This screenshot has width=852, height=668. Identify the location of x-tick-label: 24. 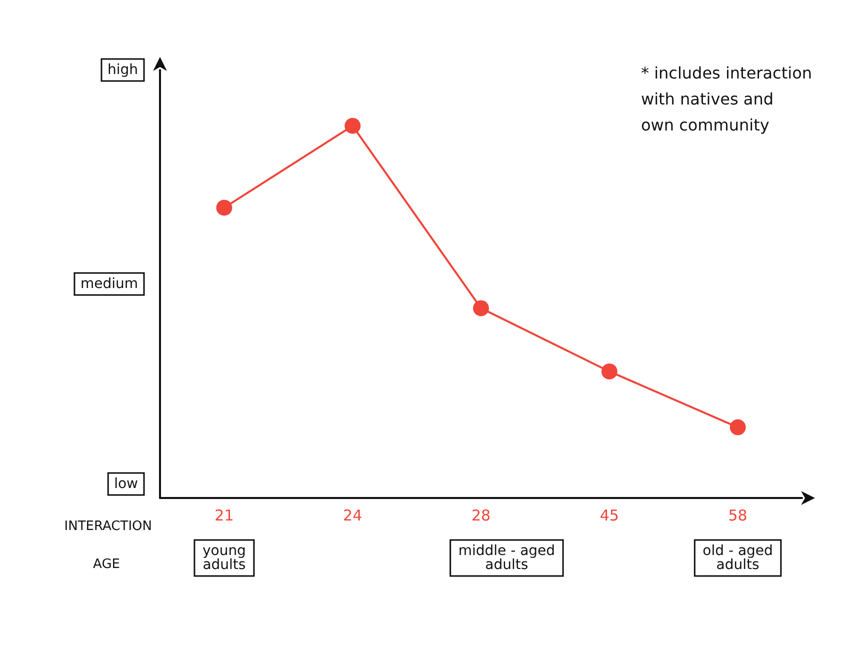
(352, 515).